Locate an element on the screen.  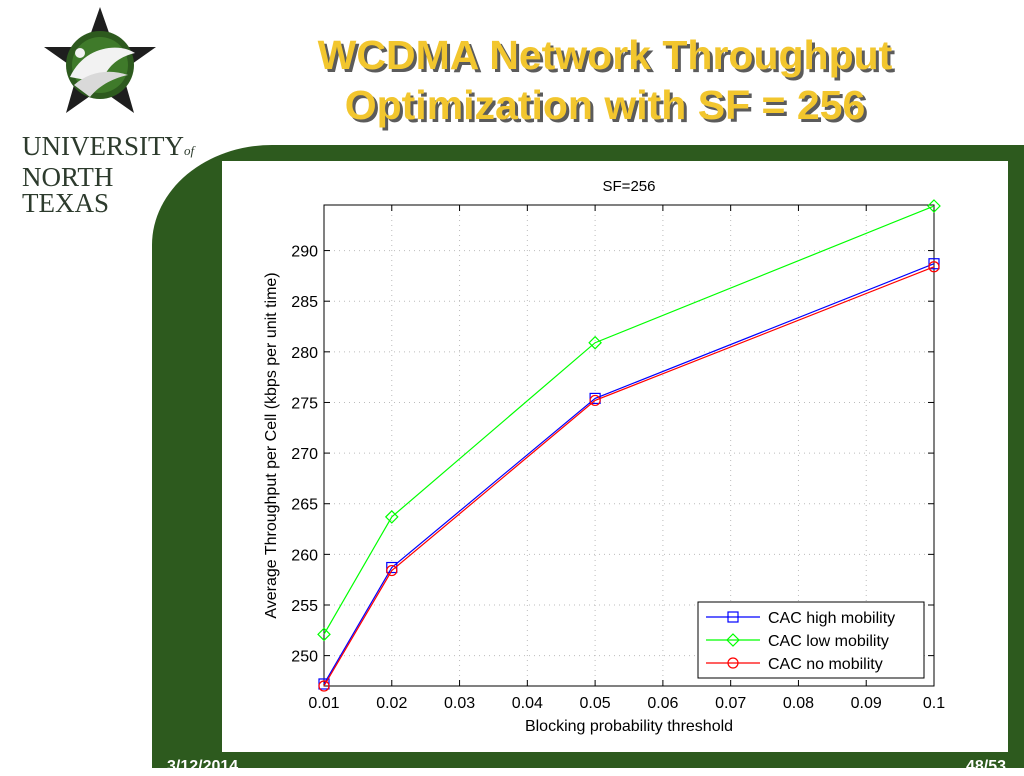
legend-label: CAC no mobility is located at coordinates (825, 664).